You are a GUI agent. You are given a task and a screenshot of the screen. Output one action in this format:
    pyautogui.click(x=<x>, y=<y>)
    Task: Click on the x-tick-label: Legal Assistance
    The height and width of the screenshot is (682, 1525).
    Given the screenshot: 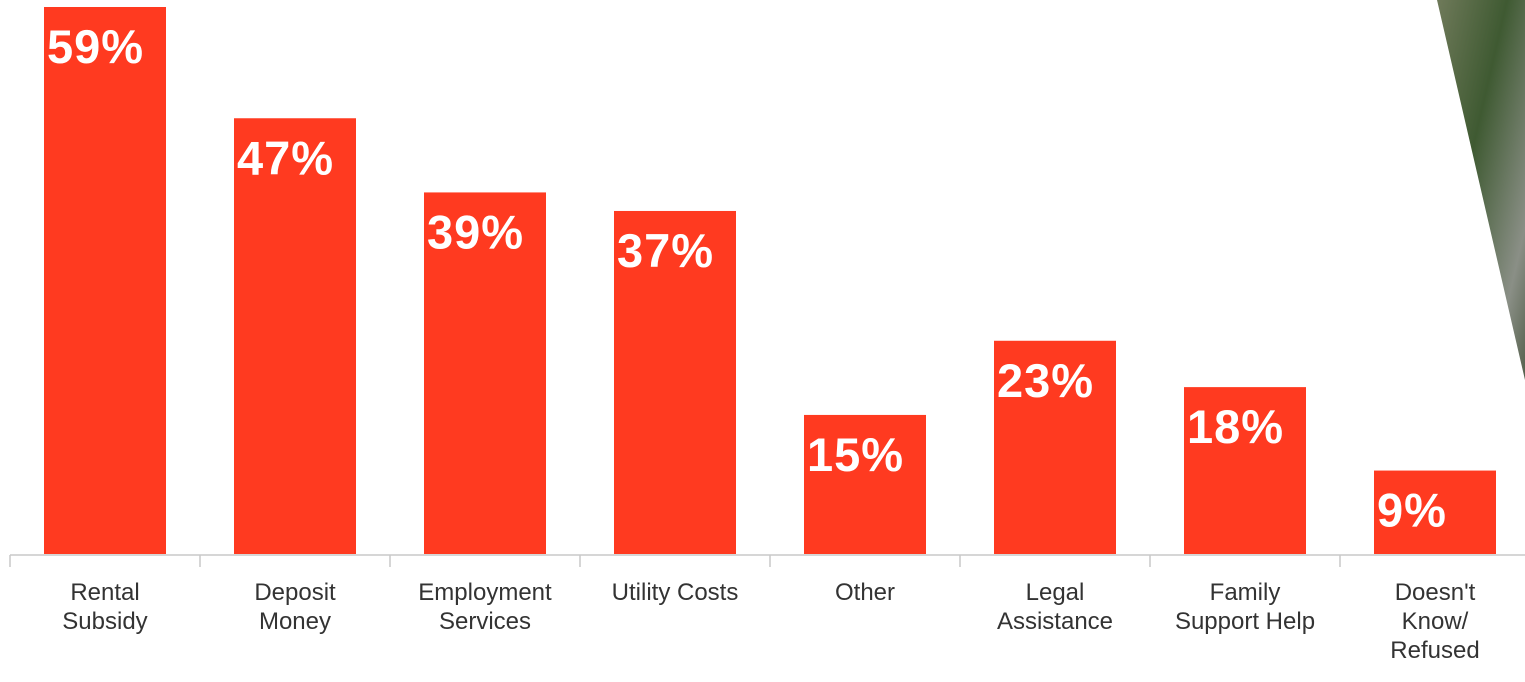 What is the action you would take?
    pyautogui.click(x=1055, y=607)
    